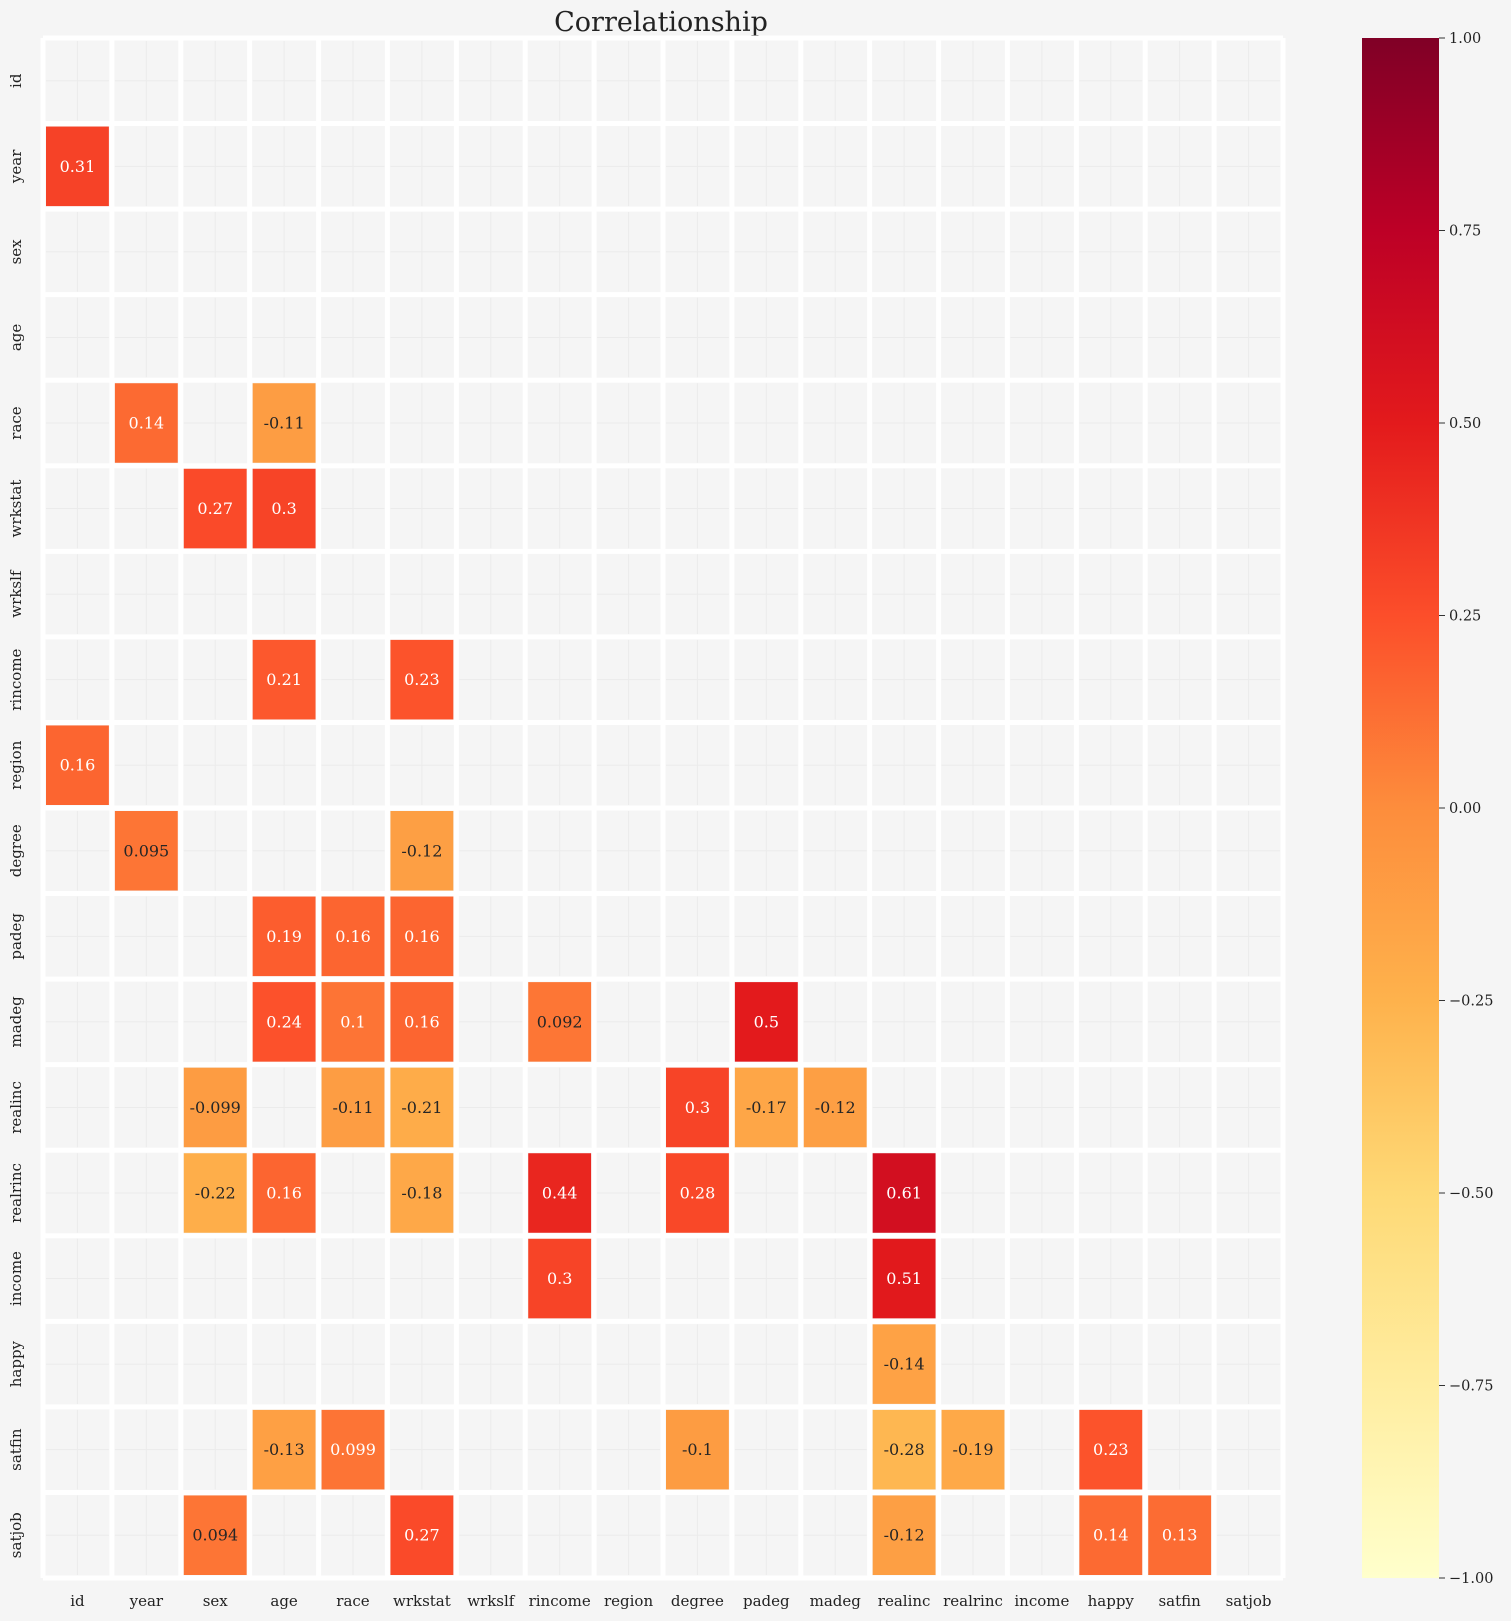  What do you see at coordinates (16, 423) in the screenshot?
I see `y-tick-label: race` at bounding box center [16, 423].